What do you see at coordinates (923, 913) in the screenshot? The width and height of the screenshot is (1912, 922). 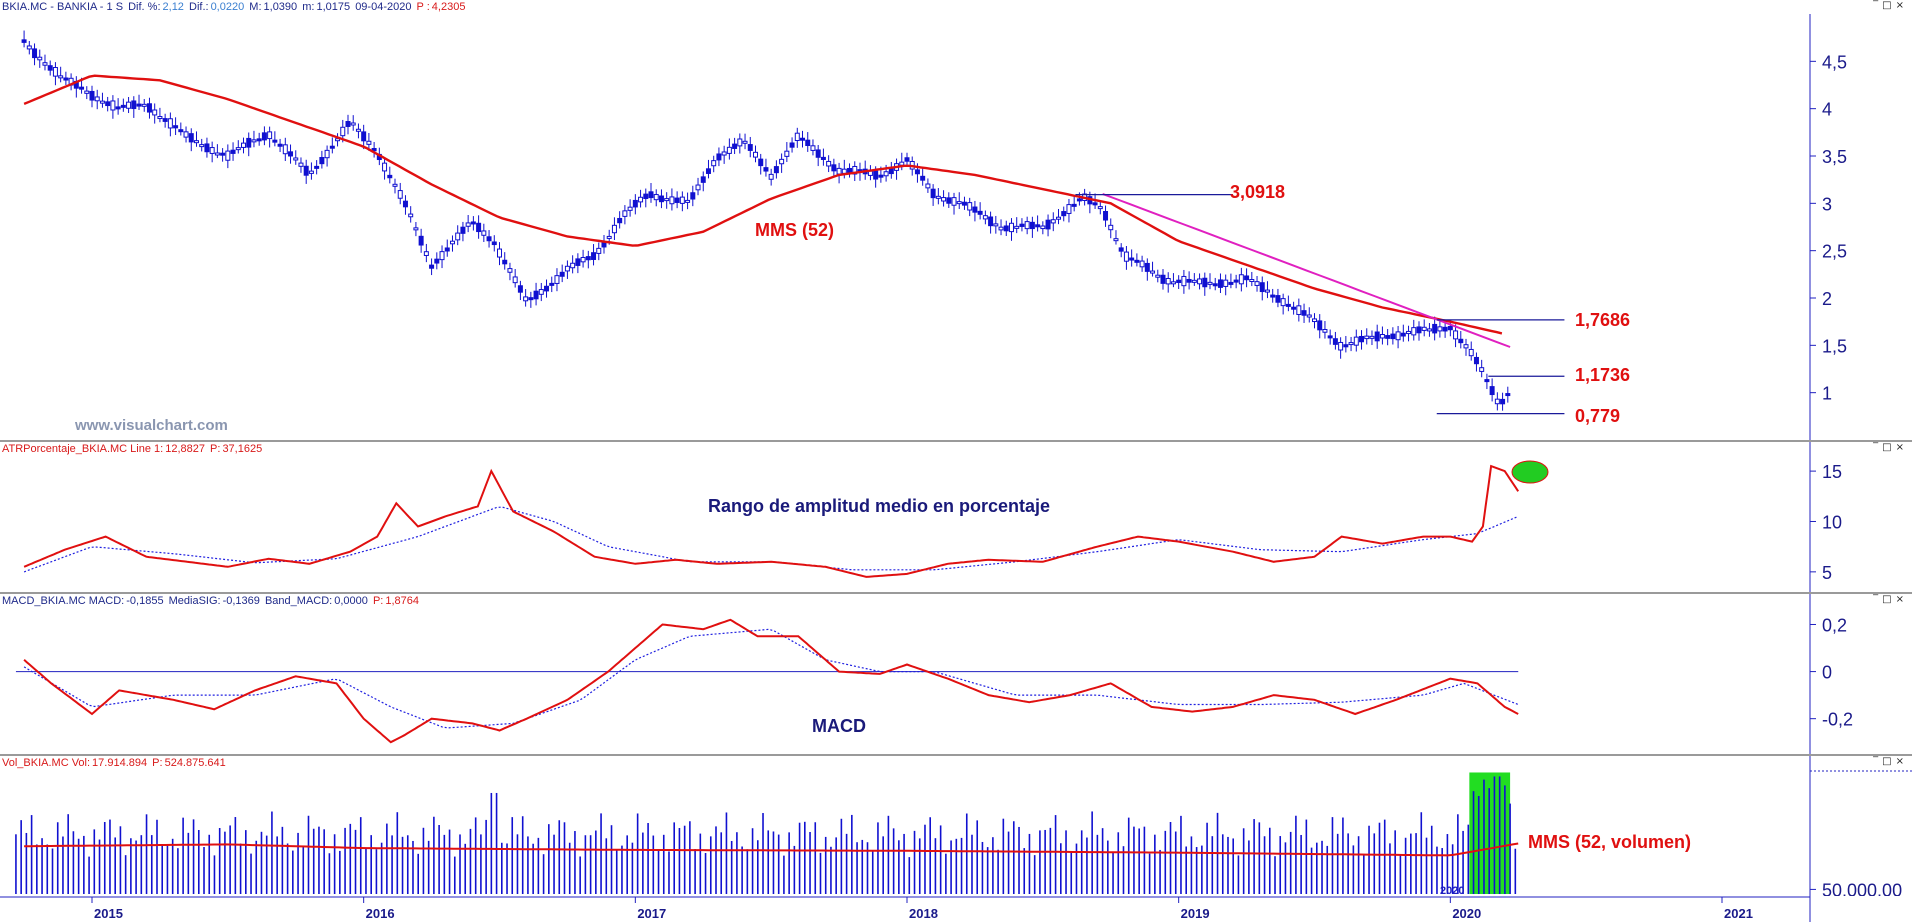 I see `x-tick-label: 2018` at bounding box center [923, 913].